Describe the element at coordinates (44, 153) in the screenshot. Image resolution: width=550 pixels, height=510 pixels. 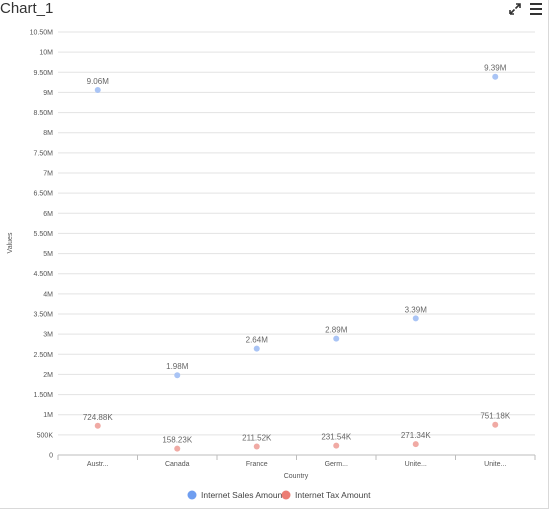
I see `y-tick-label: 7.50M` at that location.